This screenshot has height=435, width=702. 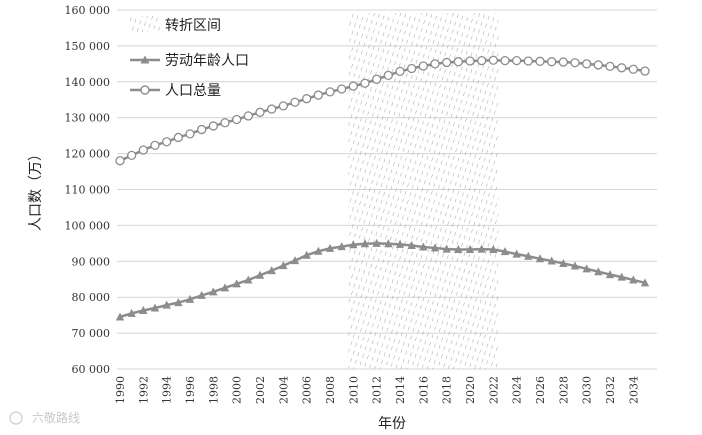 I want to click on x-tick-label: 2012, so click(x=377, y=390).